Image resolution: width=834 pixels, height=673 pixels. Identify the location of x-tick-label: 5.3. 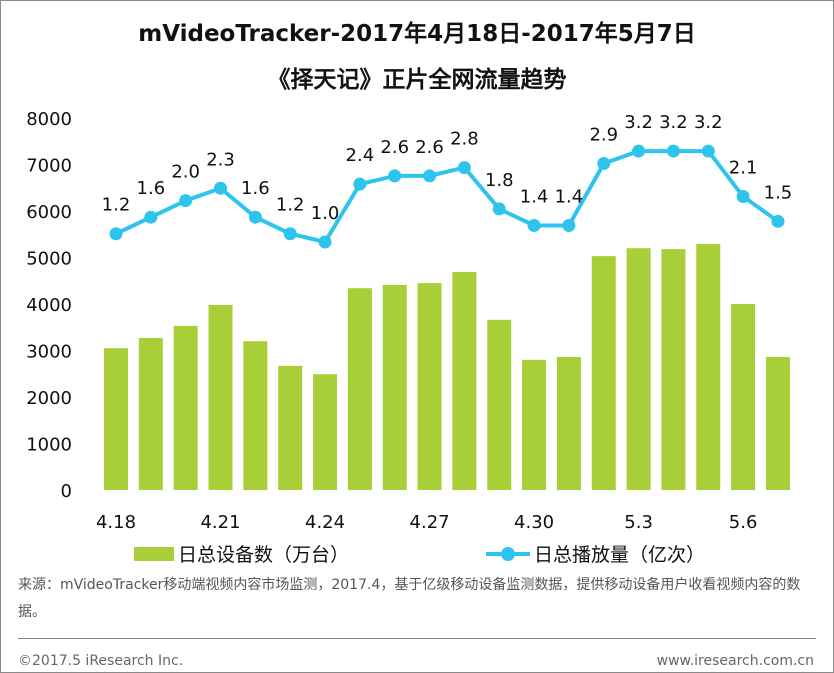
(638, 522).